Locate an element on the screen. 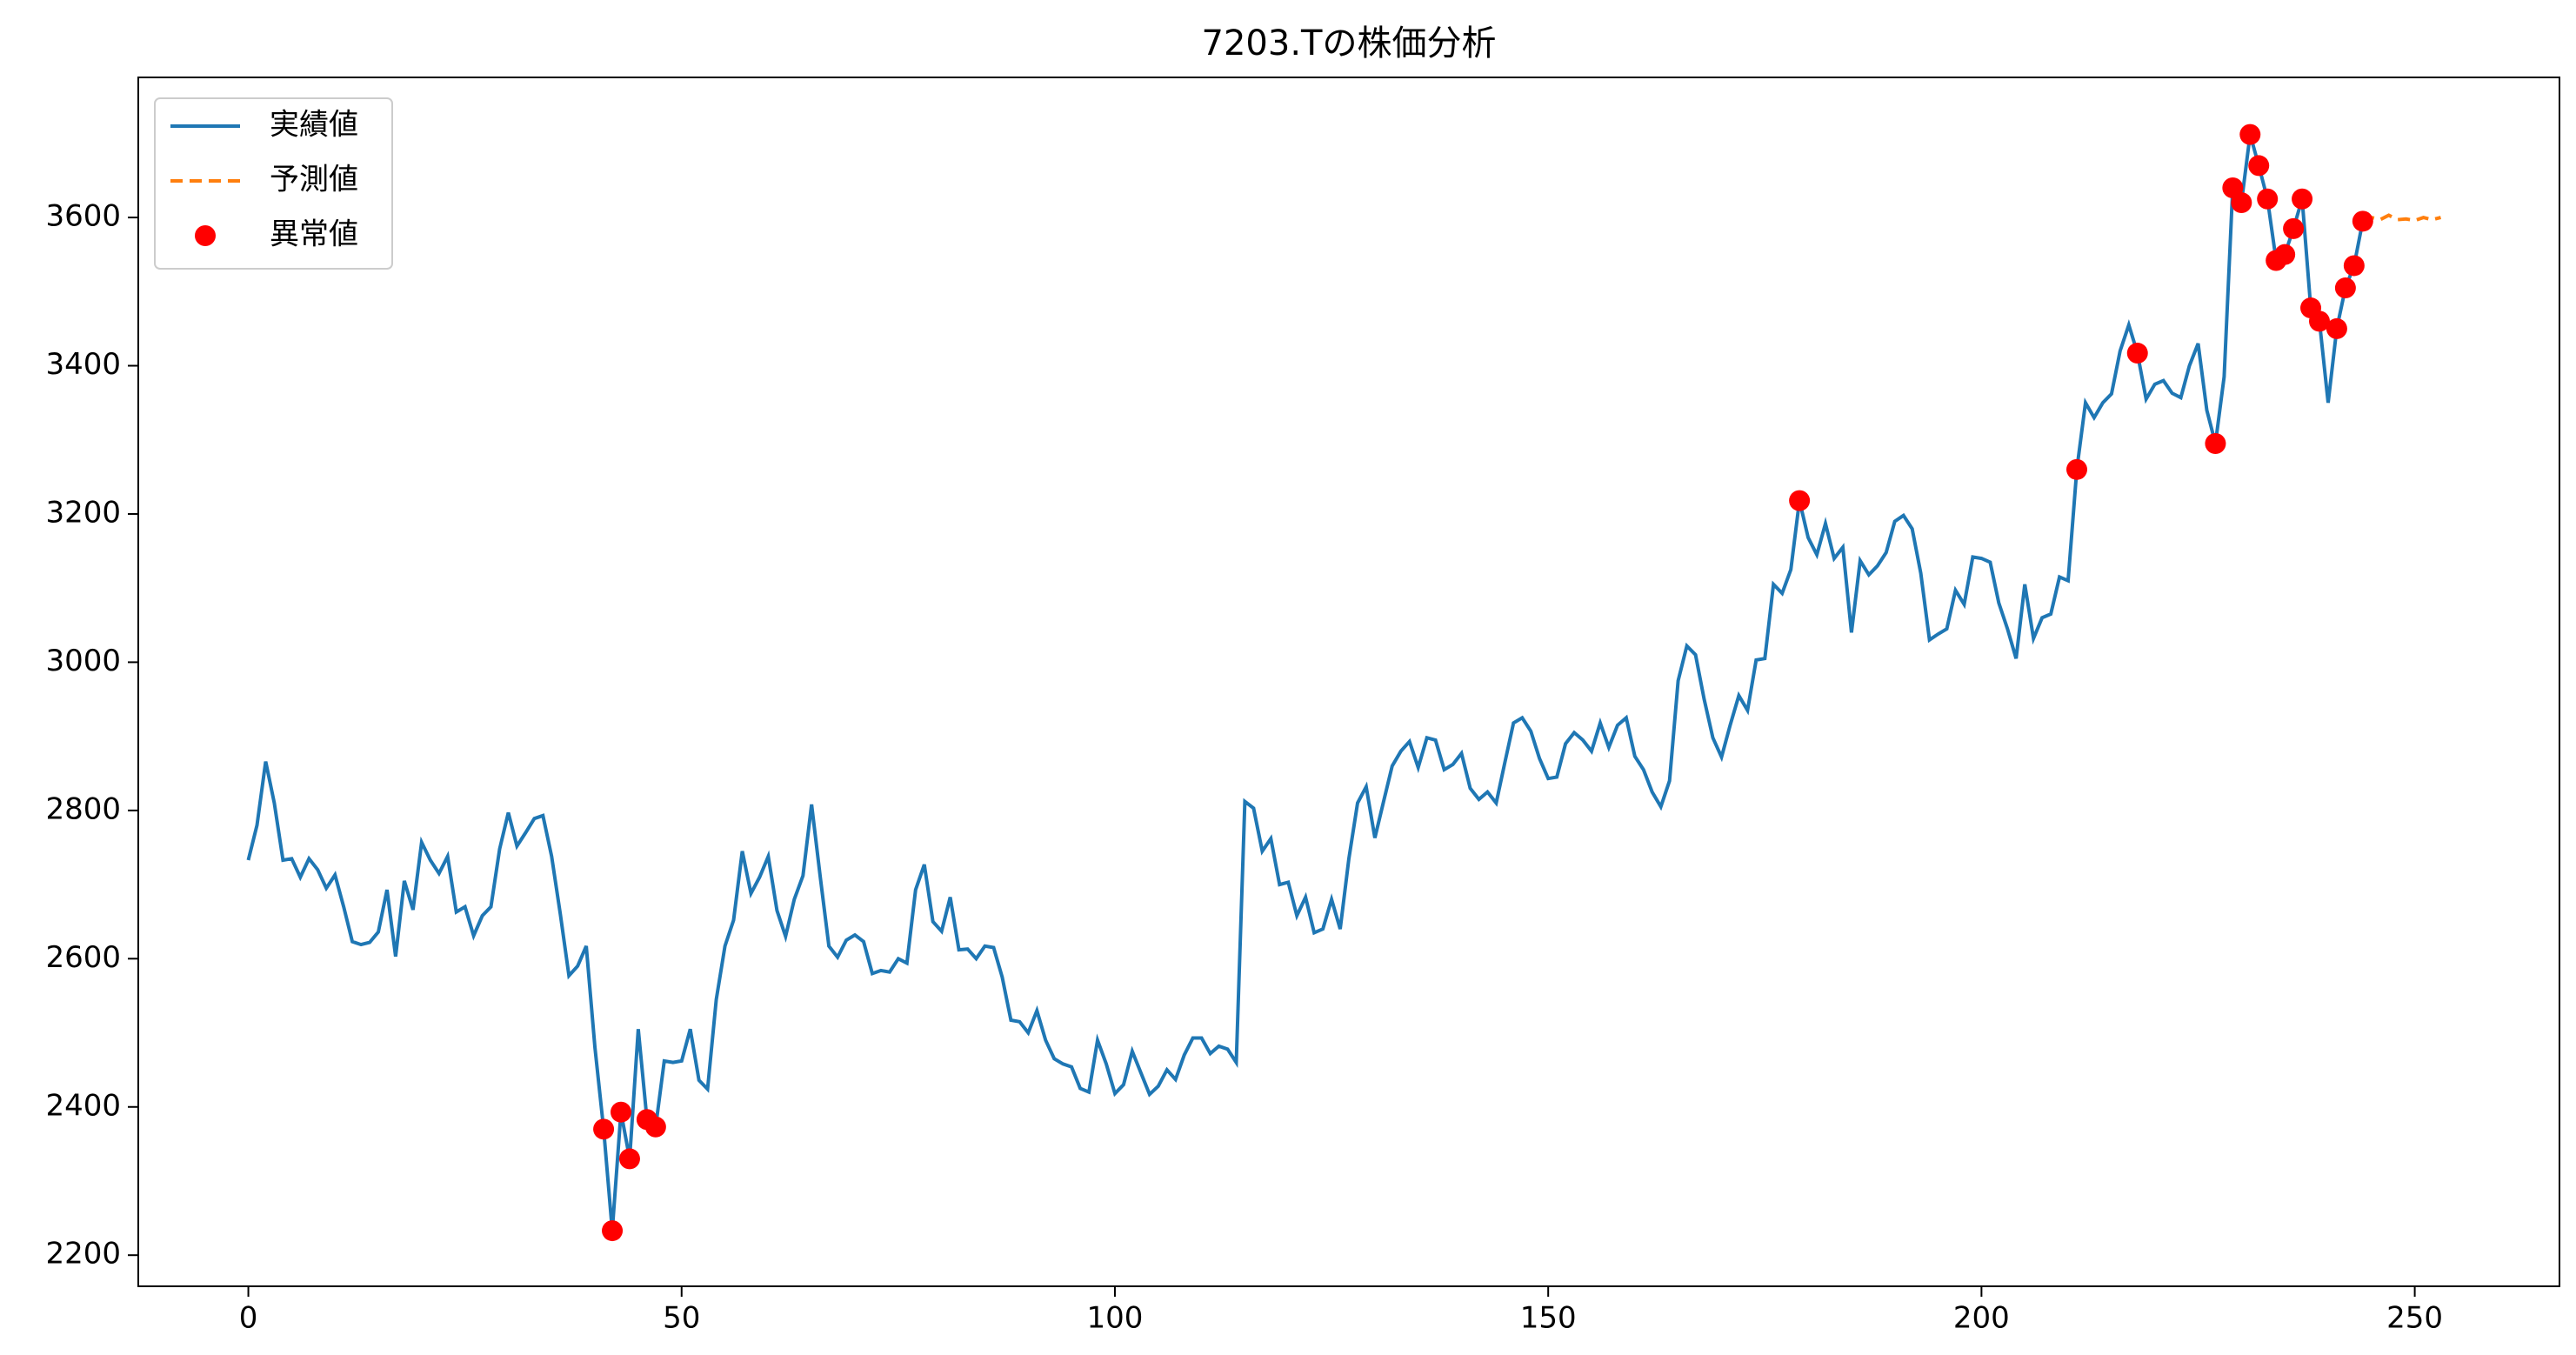 The image size is (2576, 1355). forecast-line is located at coordinates (2401, 218).